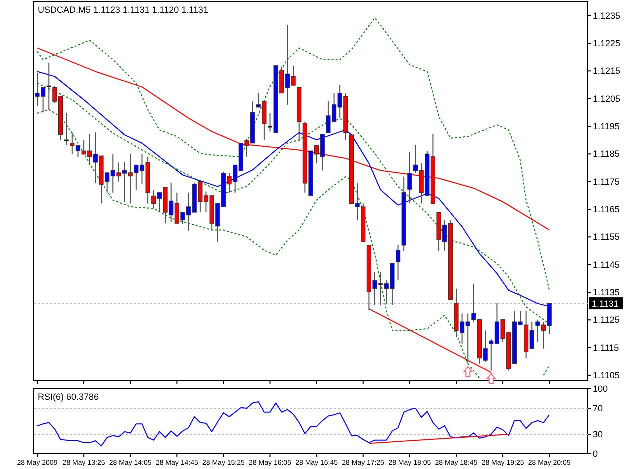 This screenshot has height=469, width=625. I want to click on chart-title: USDCAD,M5 1.1123 1.1131 1.1120 1.1131, so click(123, 10).